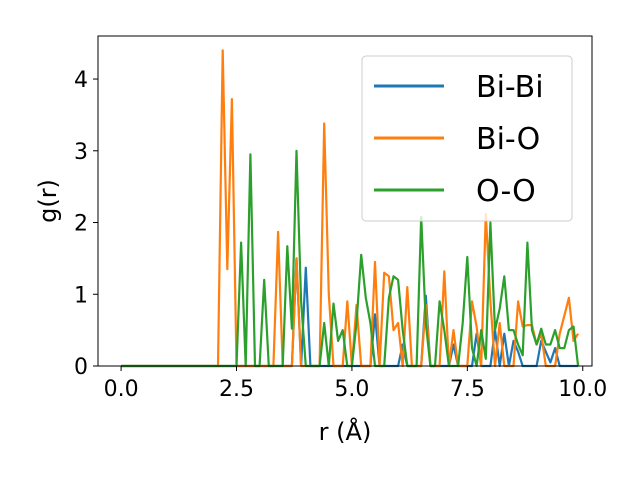 The width and height of the screenshot is (640, 480). I want to click on legend-box, so click(467, 138).